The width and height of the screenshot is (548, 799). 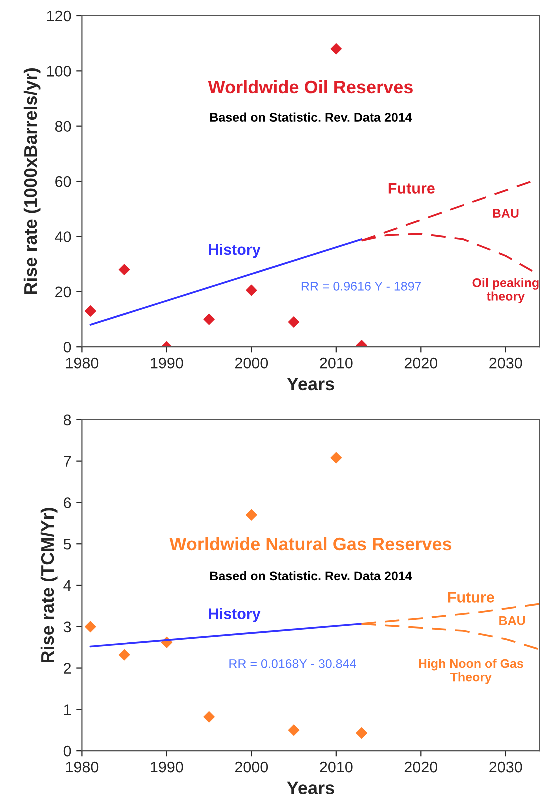 I want to click on y-tick-label: 3, so click(x=68, y=627).